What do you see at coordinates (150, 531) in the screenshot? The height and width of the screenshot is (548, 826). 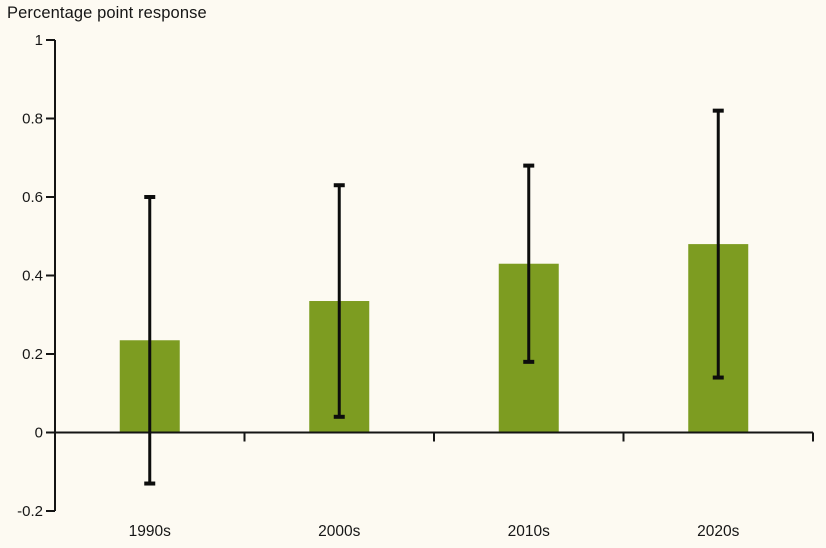 I see `x-category-label: 1990s` at bounding box center [150, 531].